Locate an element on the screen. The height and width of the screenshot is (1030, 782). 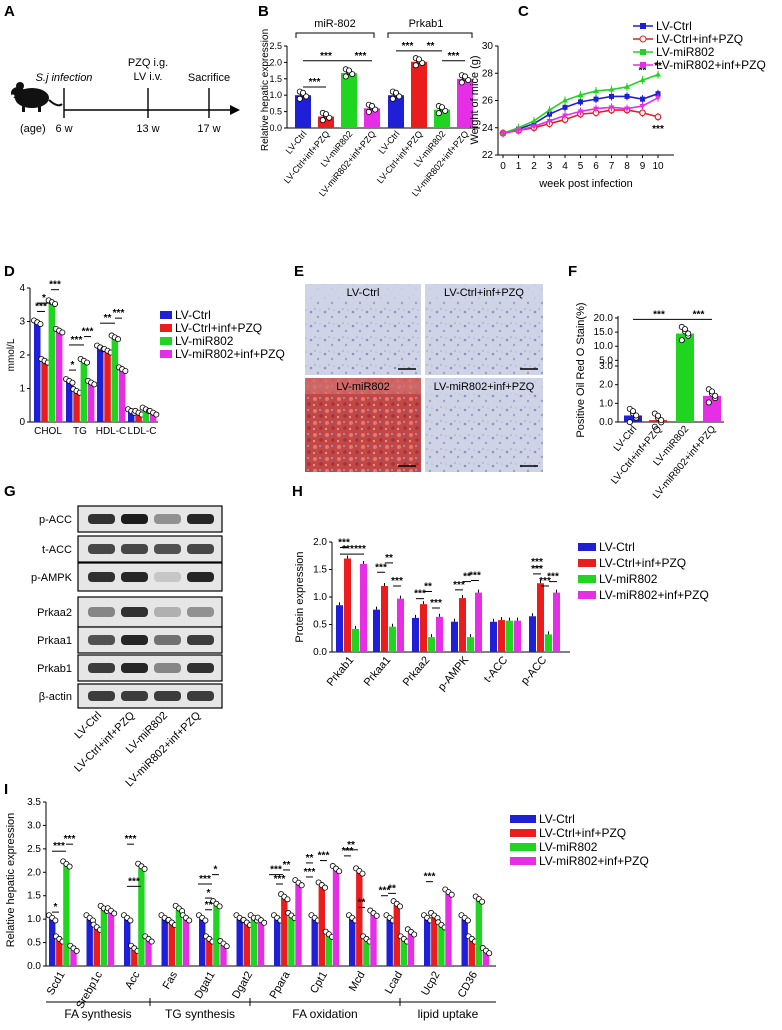
category-label: TG synthesis is located at coordinates (200, 1014).